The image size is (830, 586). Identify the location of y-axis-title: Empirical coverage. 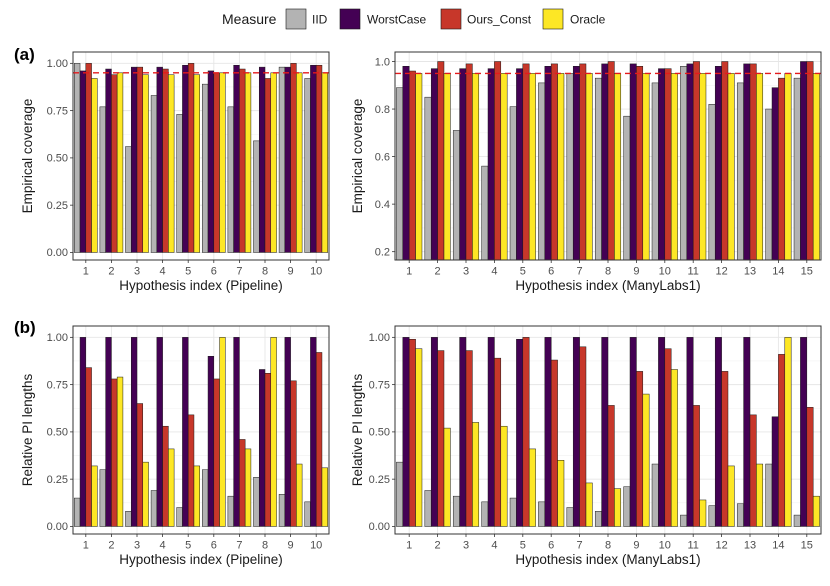
(357, 156).